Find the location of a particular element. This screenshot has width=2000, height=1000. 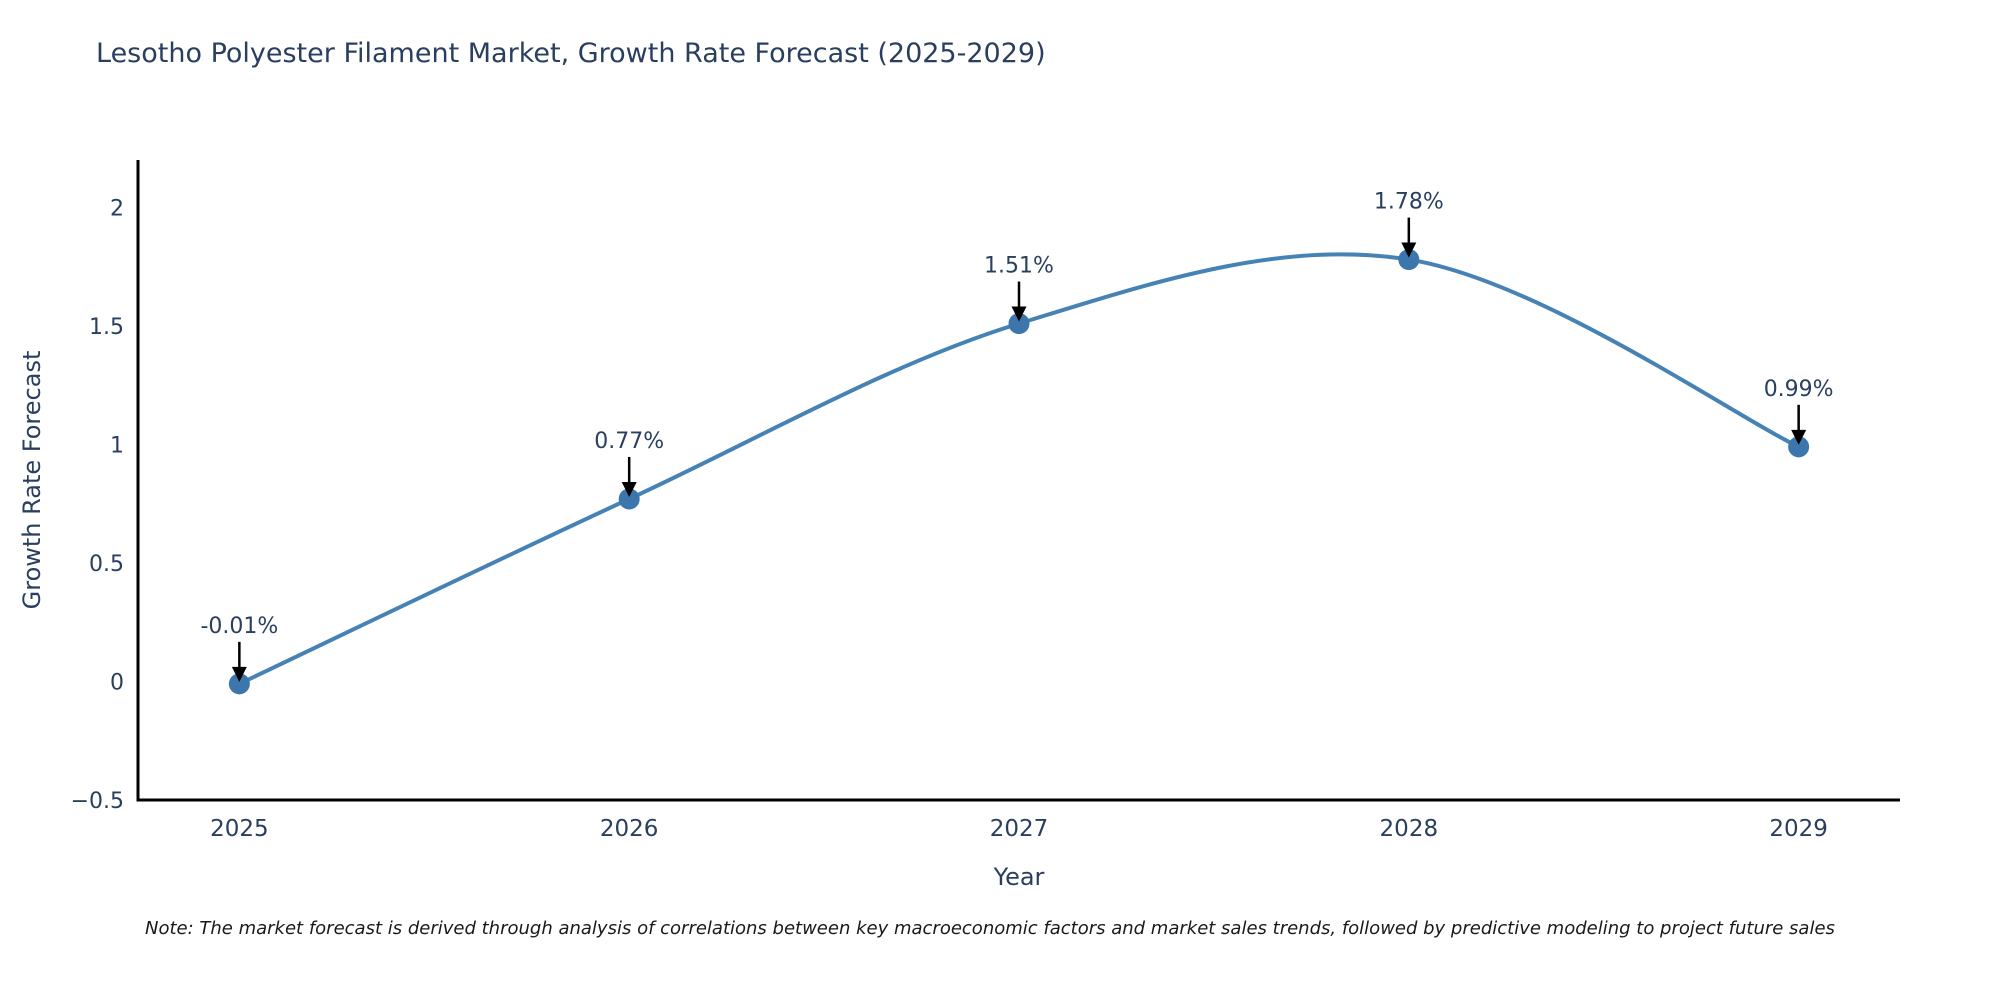

data-point-label: 1.51% is located at coordinates (1019, 266).